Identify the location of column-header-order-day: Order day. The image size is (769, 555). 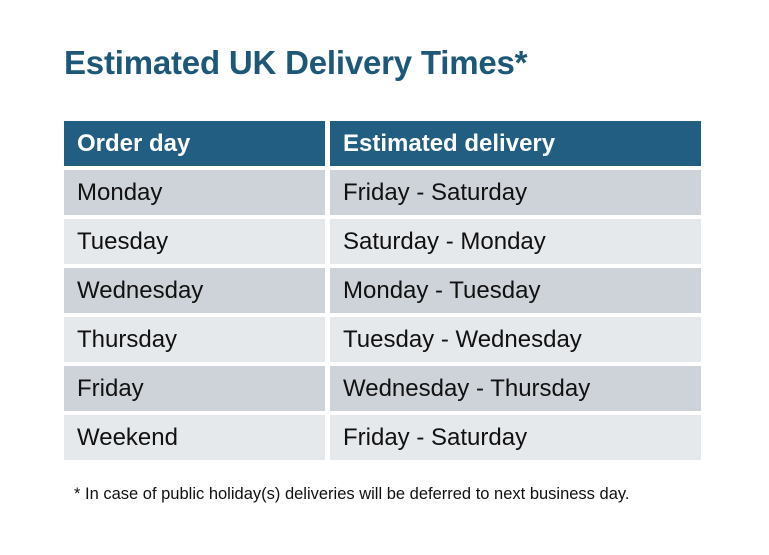
(194, 143).